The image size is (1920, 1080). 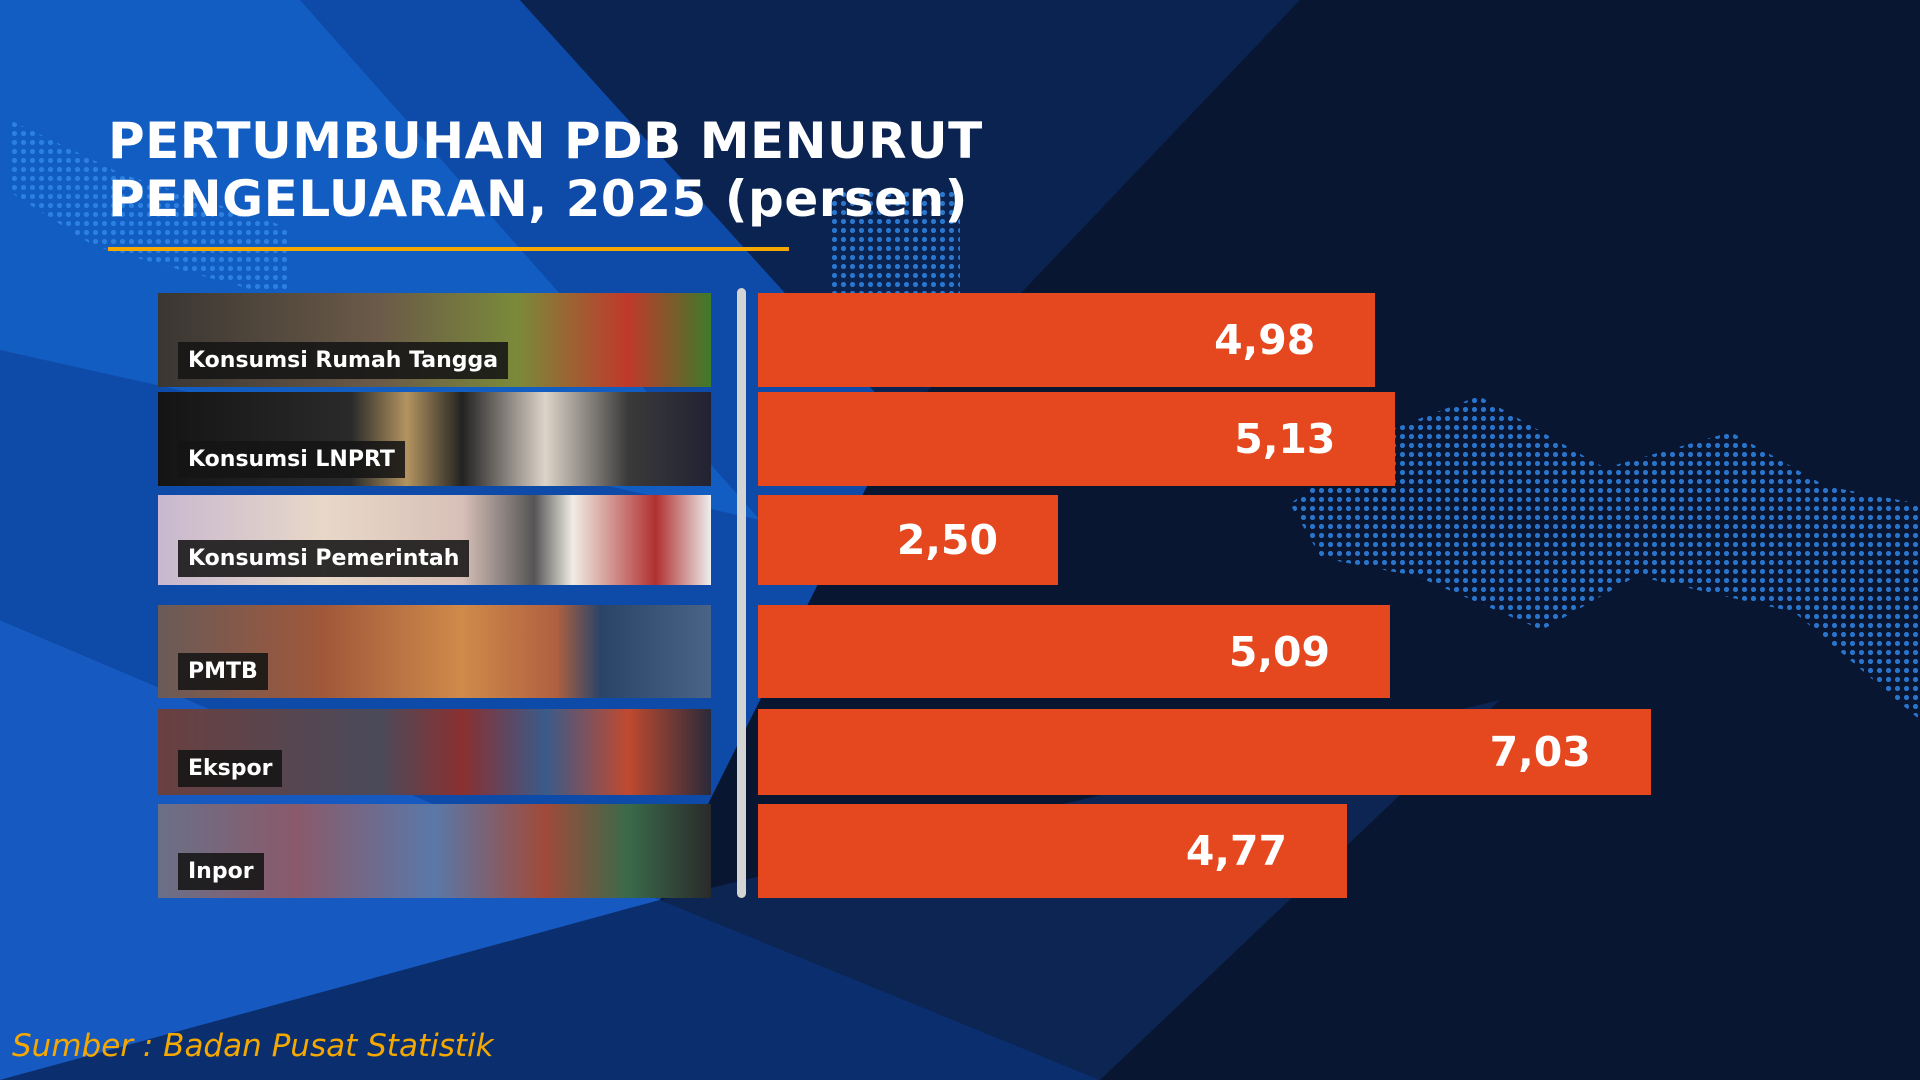 What do you see at coordinates (324, 558) in the screenshot?
I see `category-label: Konsumsi Pemerintah` at bounding box center [324, 558].